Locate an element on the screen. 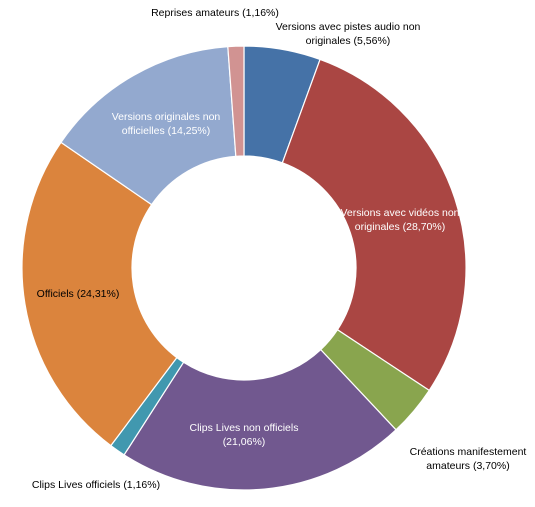 Image resolution: width=535 pixels, height=507 pixels. slice-label-3-line-2: amateurs (3,70%) is located at coordinates (467, 466).